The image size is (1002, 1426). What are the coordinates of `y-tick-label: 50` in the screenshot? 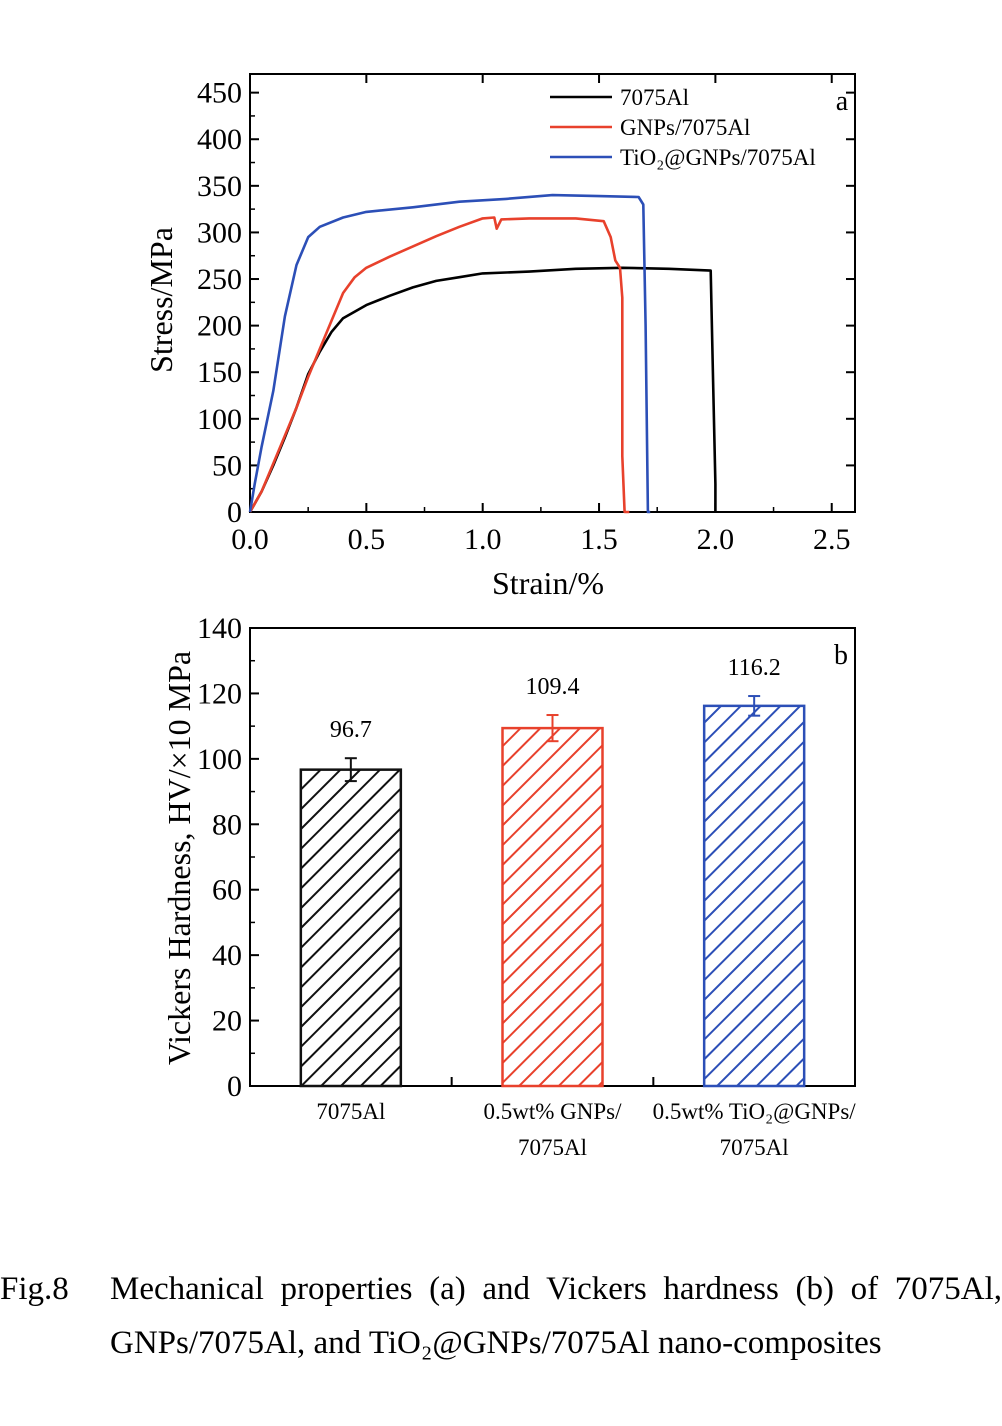 It's located at (227, 465).